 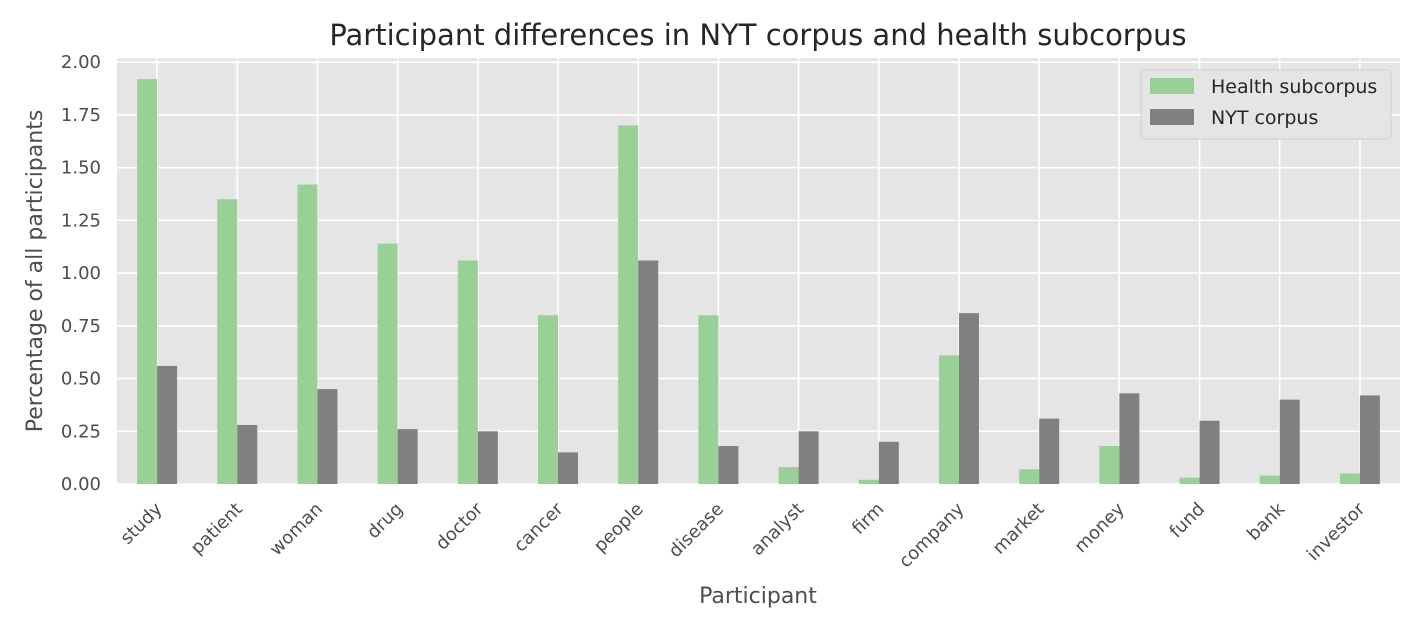 I want to click on x-tick-label: firm, so click(x=868, y=519).